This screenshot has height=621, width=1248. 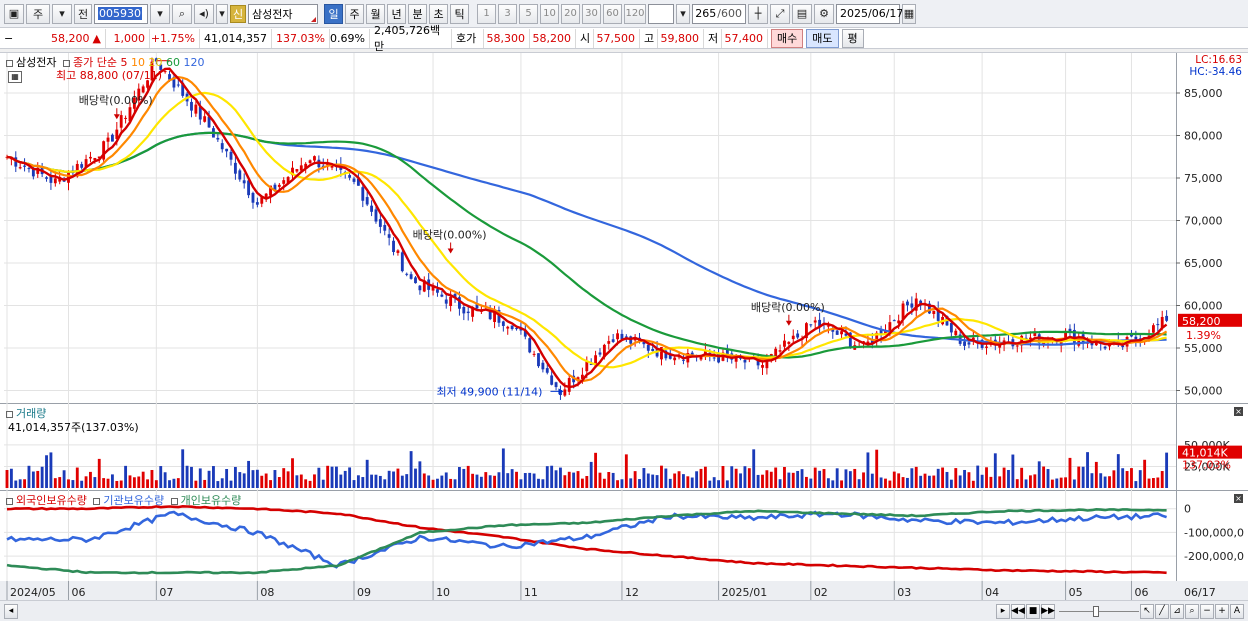 I want to click on stock-name-box: 삼성전자, so click(x=283, y=13).